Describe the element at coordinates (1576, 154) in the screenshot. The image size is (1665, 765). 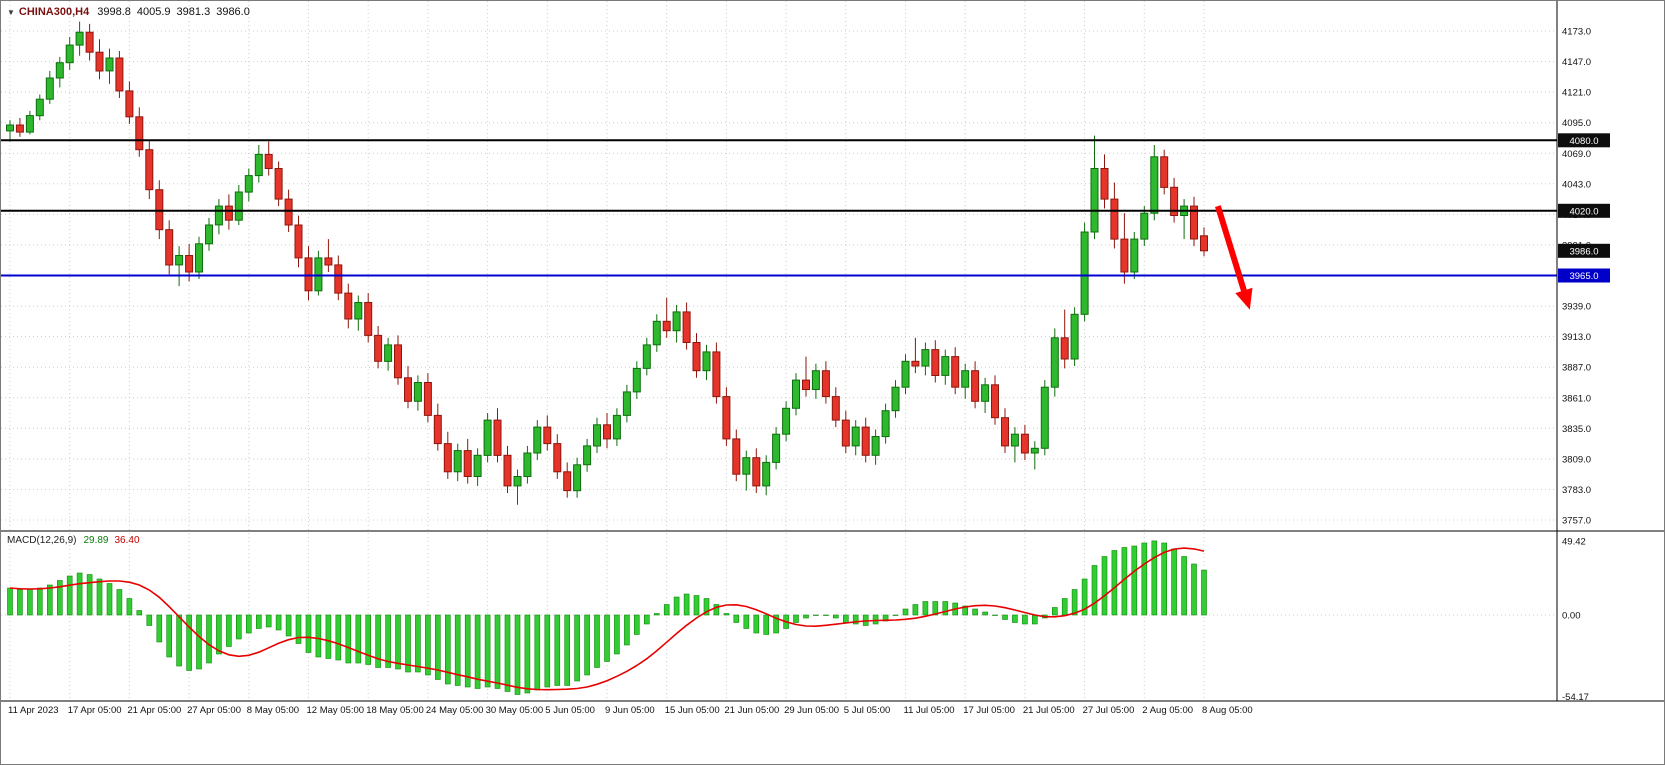
I see `svg-text: 4069.0` at that location.